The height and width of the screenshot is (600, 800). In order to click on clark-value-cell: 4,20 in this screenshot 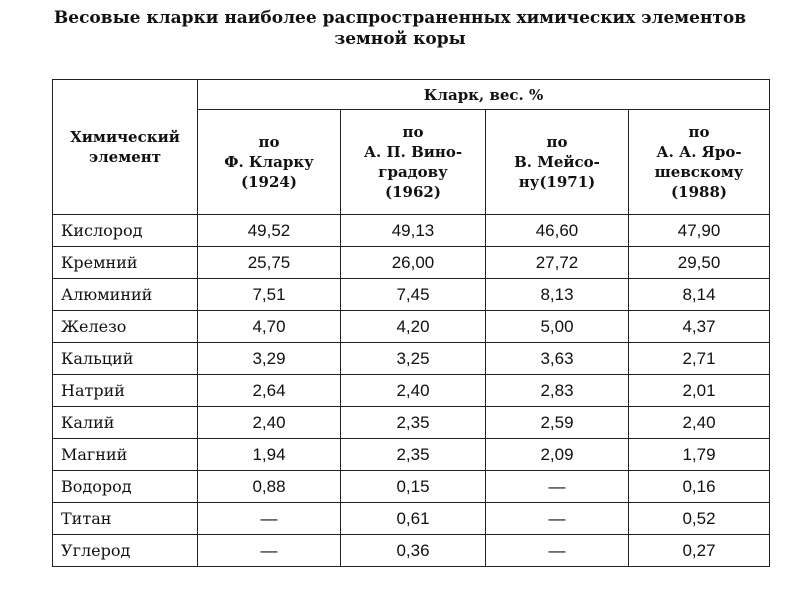, I will do `click(413, 326)`.